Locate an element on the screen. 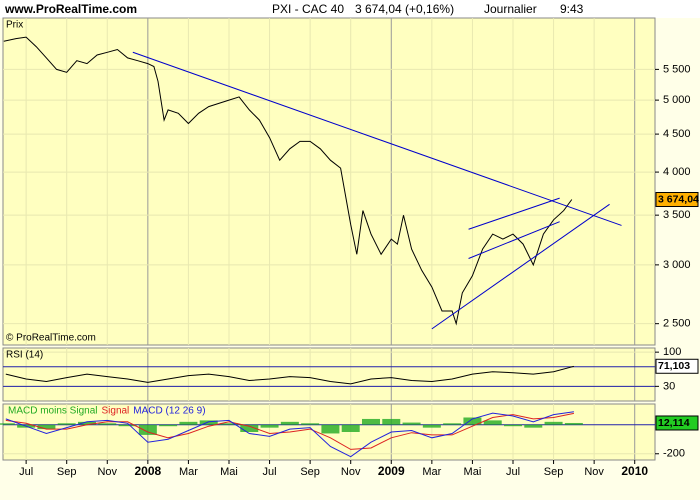 Image resolution: width=700 pixels, height=500 pixels. y-tick-label: 3 000 is located at coordinates (677, 265).